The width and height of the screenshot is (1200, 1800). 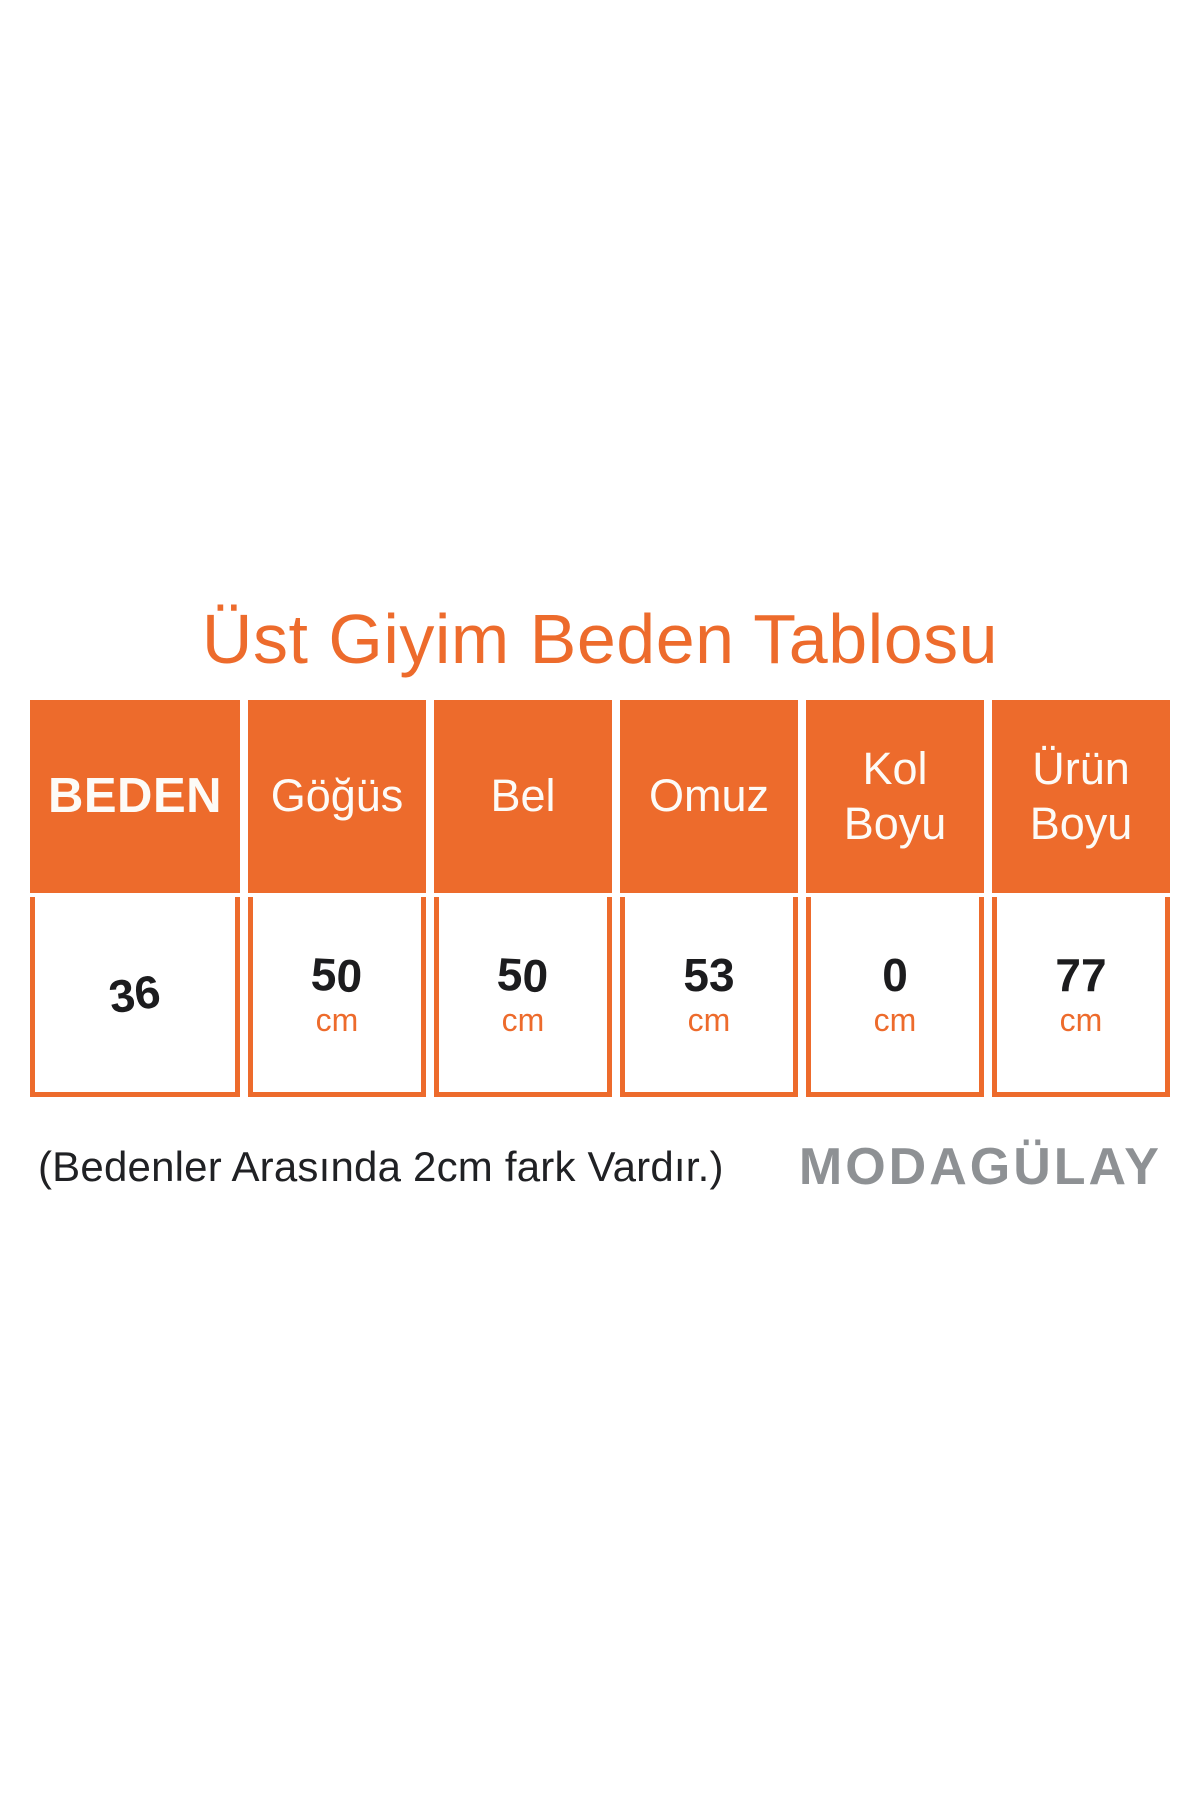 I want to click on column-bel: Bel 50 cm, so click(x=523, y=898).